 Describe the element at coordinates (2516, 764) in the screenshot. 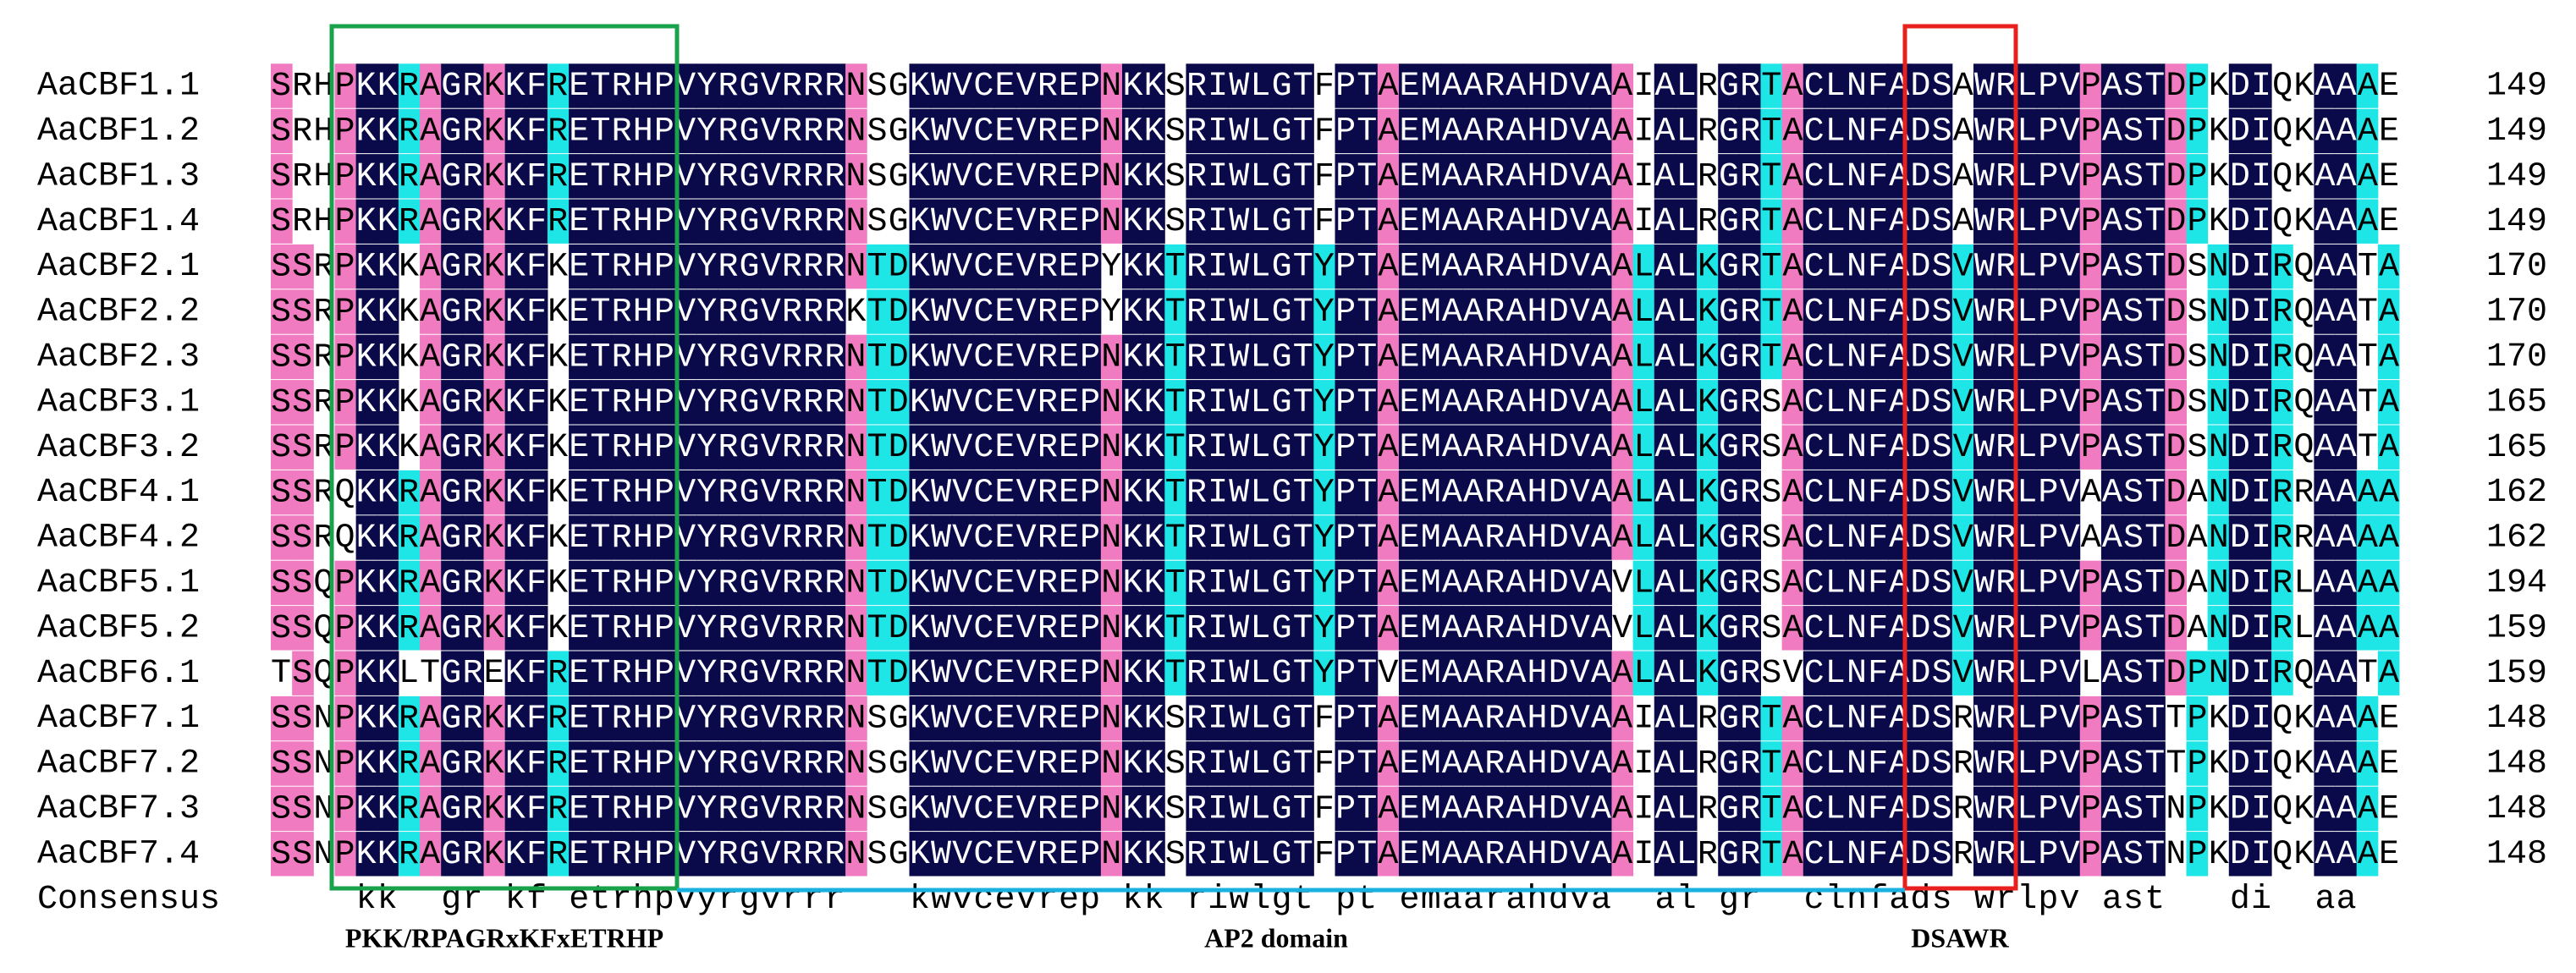

I see `sequence-length: 148` at that location.